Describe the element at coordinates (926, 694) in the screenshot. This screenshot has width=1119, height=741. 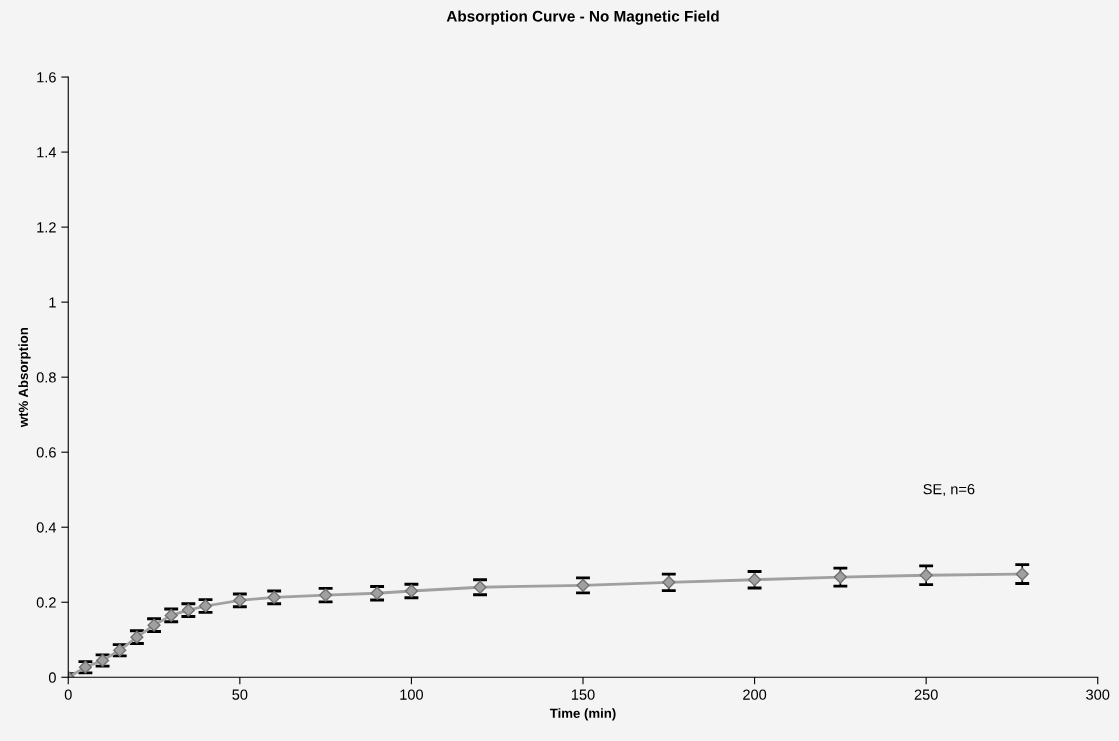
I see `x-tick-label: 250` at that location.